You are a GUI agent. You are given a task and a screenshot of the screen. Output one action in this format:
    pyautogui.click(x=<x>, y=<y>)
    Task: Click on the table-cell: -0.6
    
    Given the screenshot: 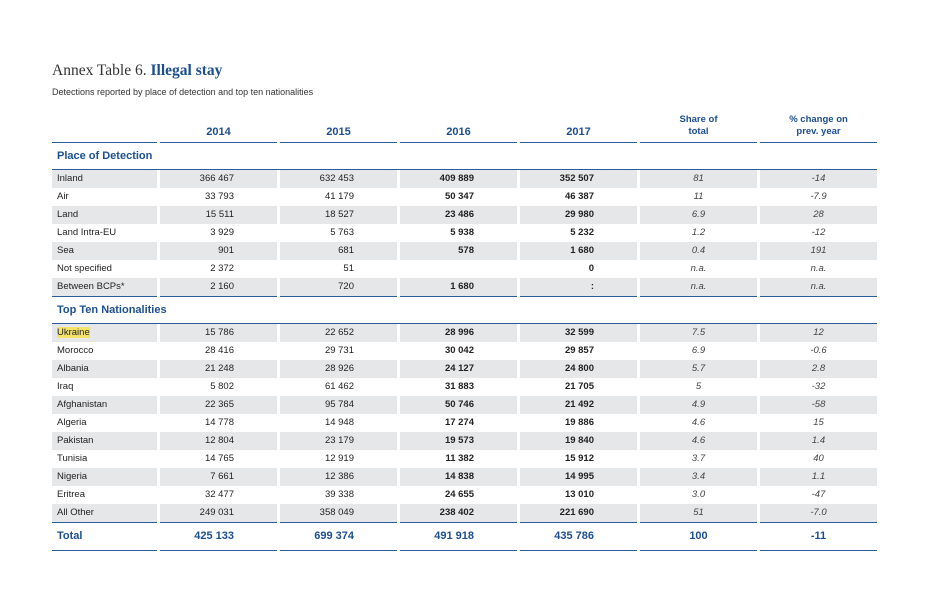 What is the action you would take?
    pyautogui.click(x=818, y=350)
    